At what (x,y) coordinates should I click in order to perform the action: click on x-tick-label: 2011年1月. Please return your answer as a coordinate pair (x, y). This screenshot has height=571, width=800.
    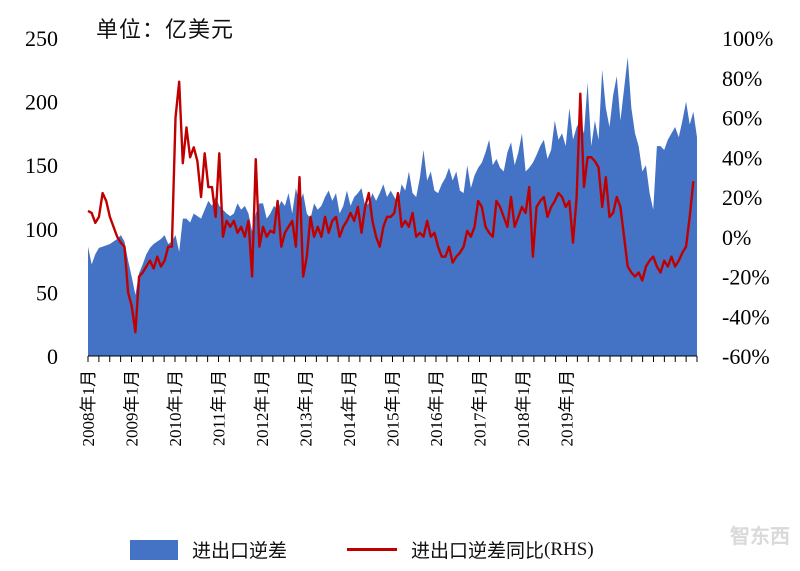
    Looking at the image, I should click on (219, 408).